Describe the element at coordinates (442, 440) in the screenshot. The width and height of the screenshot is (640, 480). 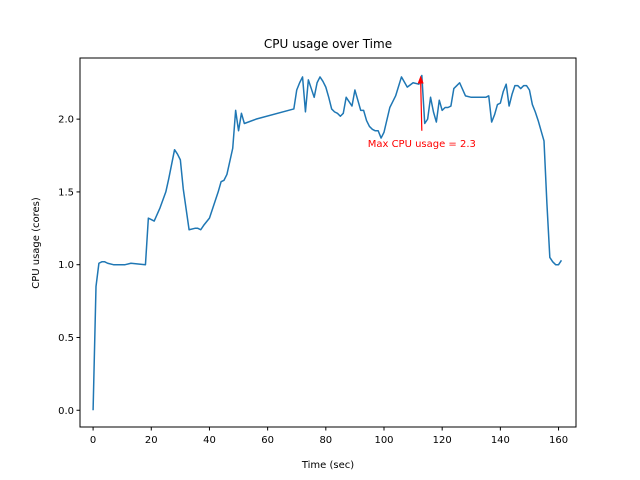
I see `x-tick-label: 120` at that location.